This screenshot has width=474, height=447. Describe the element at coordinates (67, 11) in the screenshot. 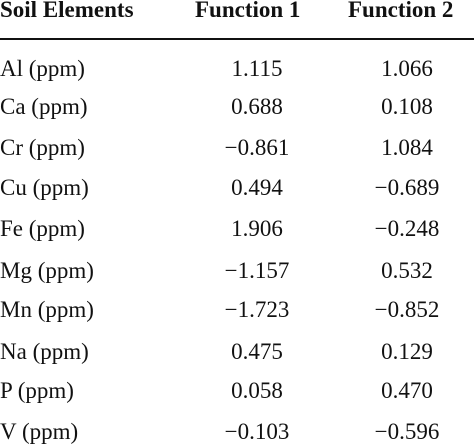

I see `header-soil-elements: Soil Elements` at that location.